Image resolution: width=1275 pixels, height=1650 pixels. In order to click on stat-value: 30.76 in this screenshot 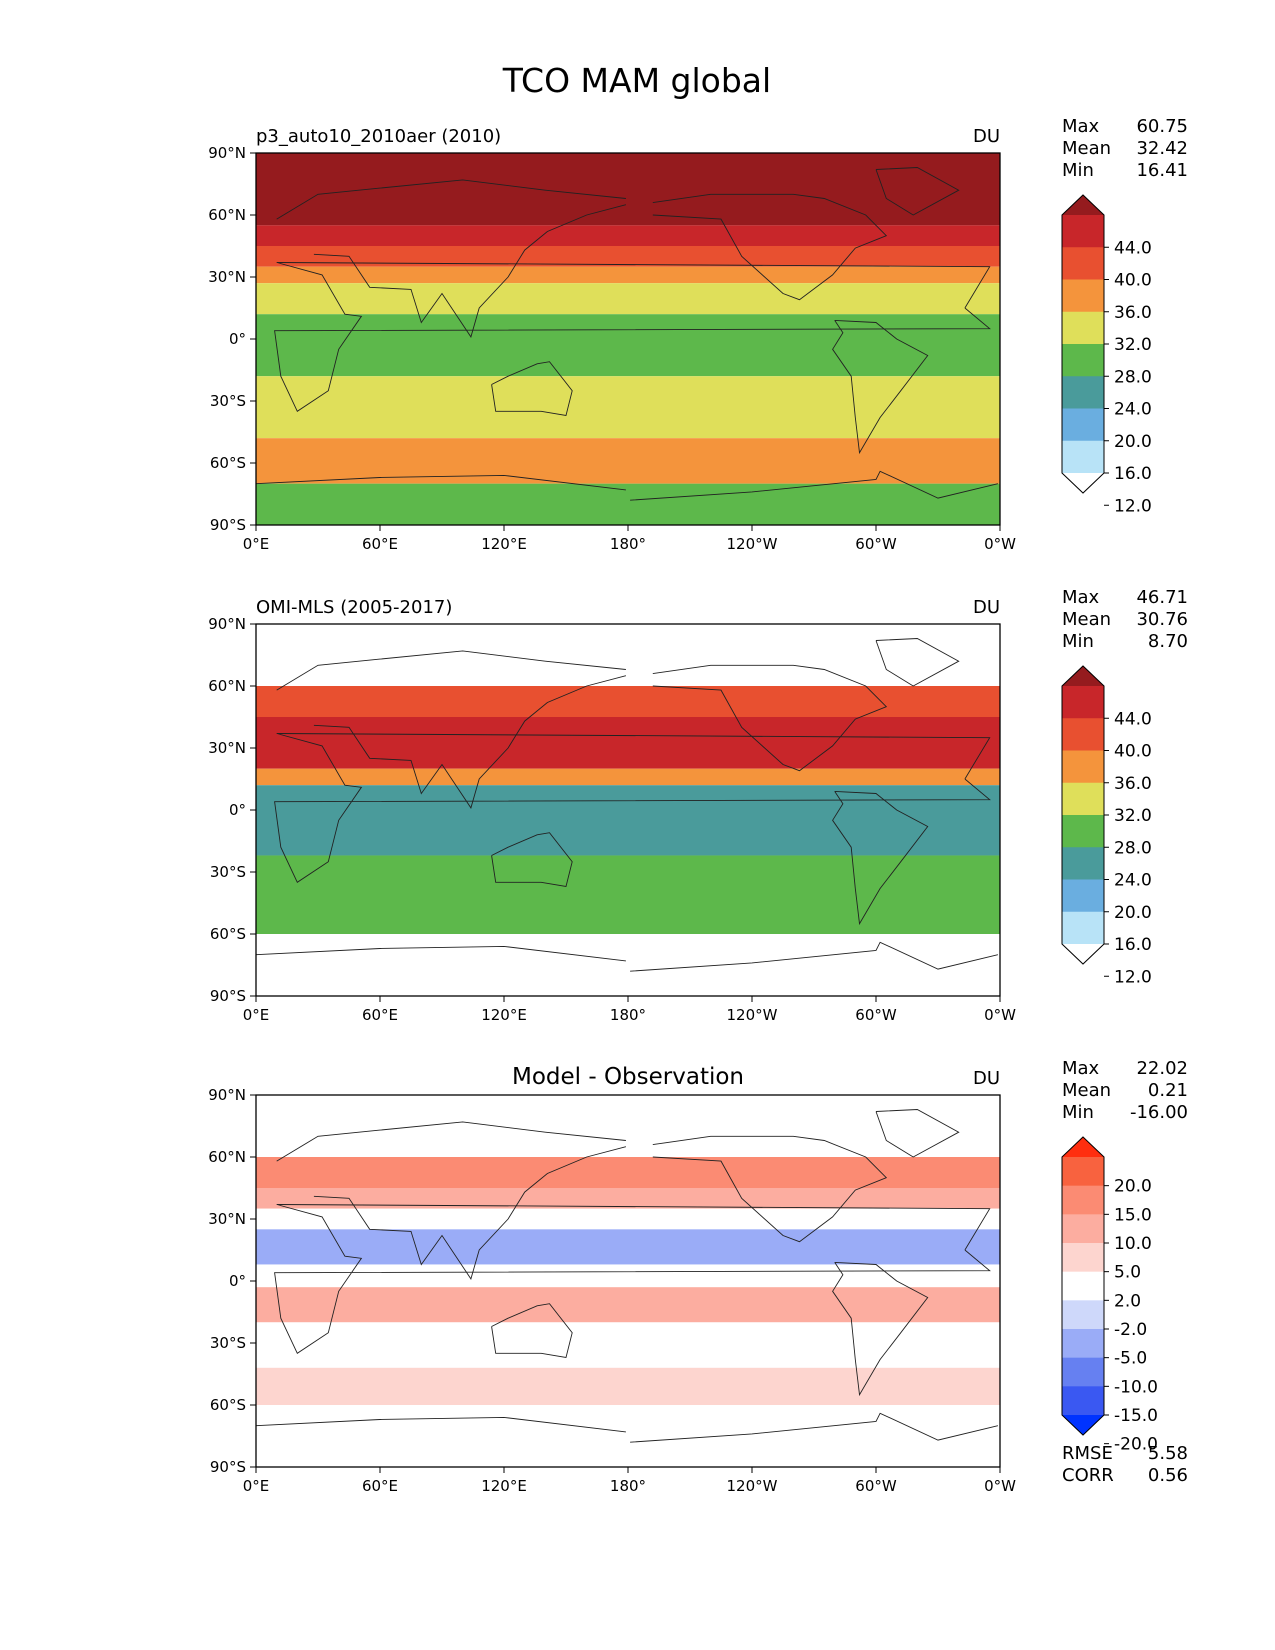, I will do `click(1162, 619)`.